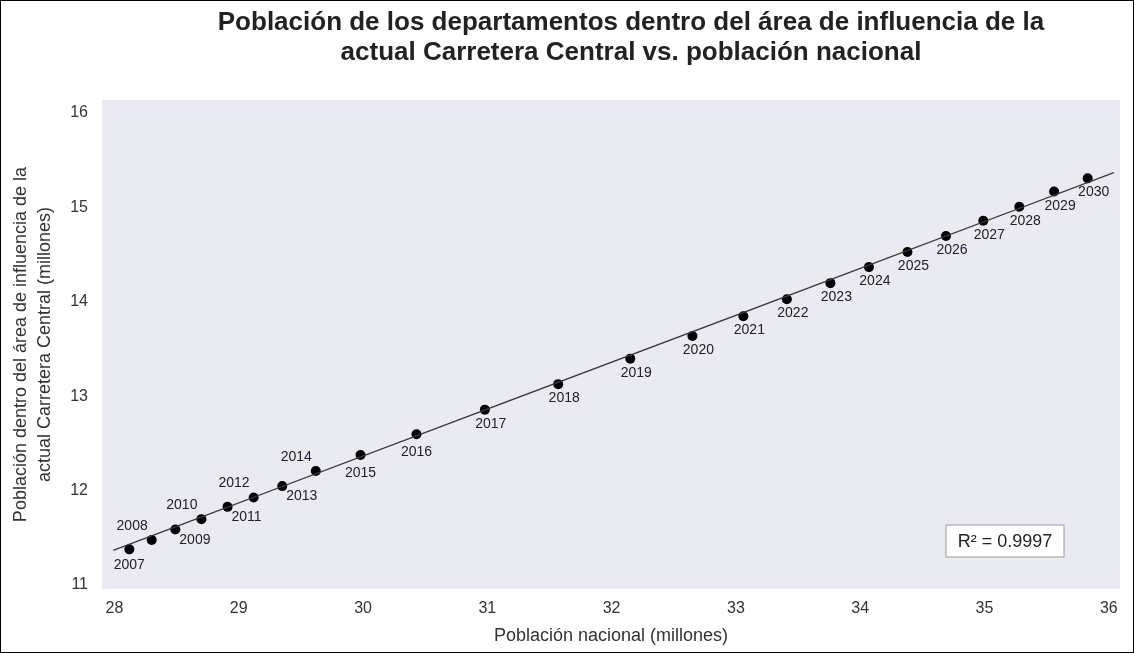  Describe the element at coordinates (114, 607) in the screenshot. I see `x-tick-label: 28` at that location.